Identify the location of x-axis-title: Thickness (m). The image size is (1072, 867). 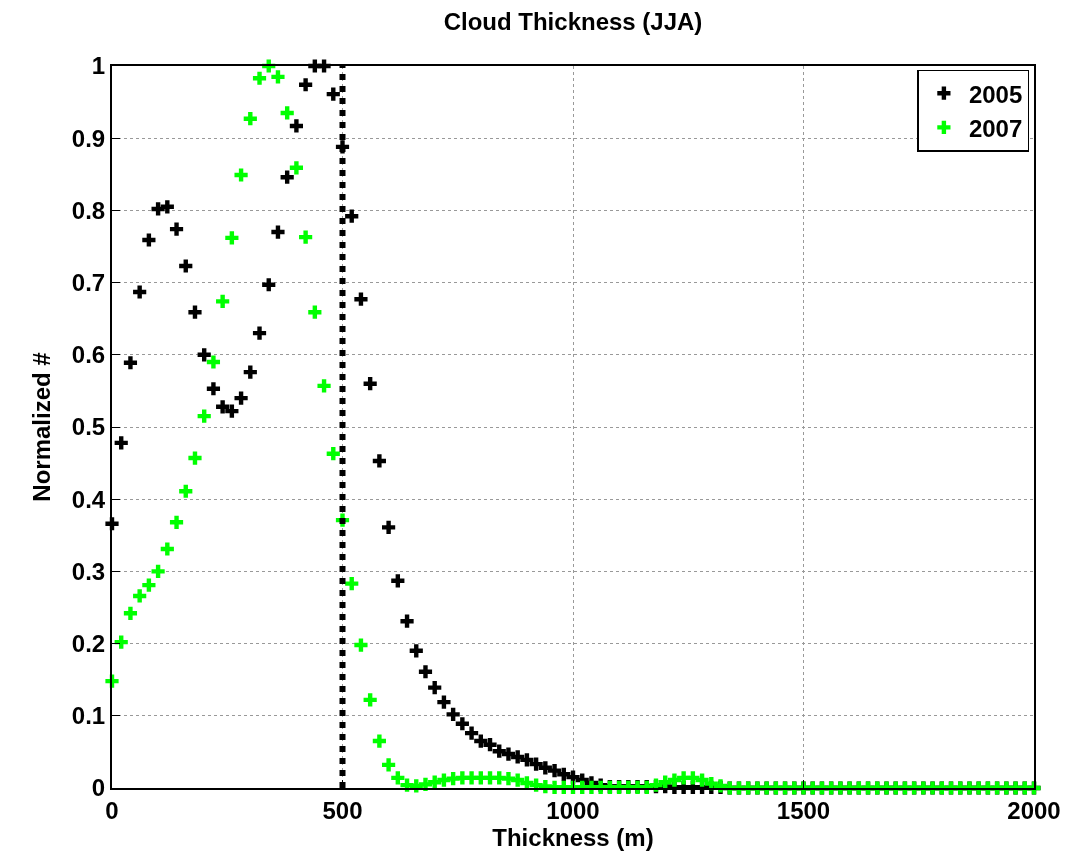
(573, 837).